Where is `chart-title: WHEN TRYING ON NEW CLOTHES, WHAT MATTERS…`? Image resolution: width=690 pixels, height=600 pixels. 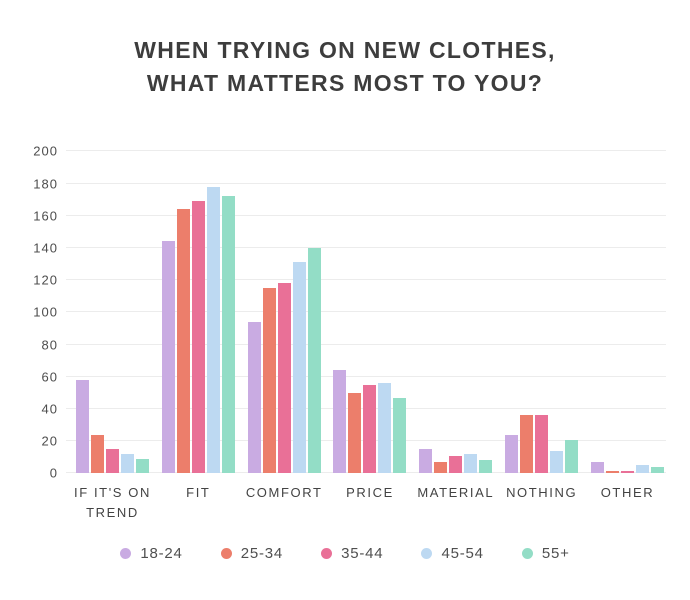
chart-title: WHEN TRYING ON NEW CLOTHES, WHAT MATTERS… is located at coordinates (345, 66).